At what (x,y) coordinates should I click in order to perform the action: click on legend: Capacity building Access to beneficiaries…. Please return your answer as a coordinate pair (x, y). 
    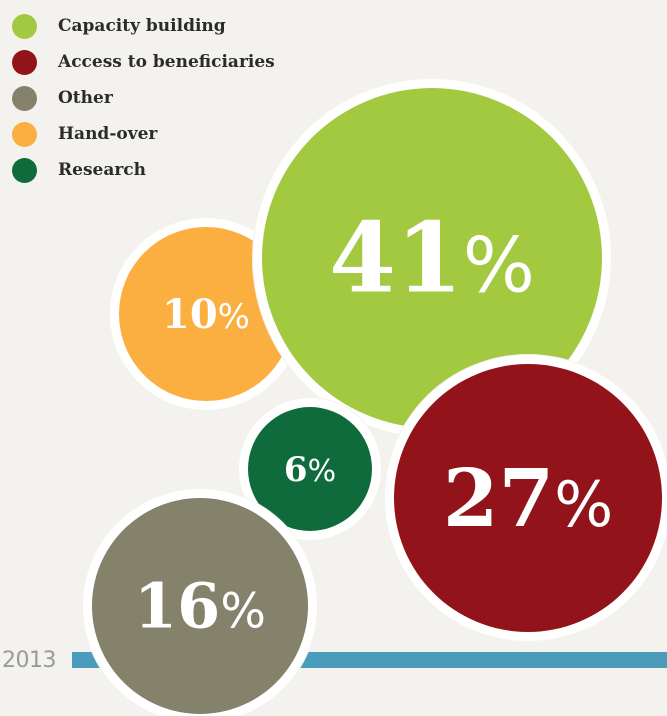
    Looking at the image, I should click on (143, 98).